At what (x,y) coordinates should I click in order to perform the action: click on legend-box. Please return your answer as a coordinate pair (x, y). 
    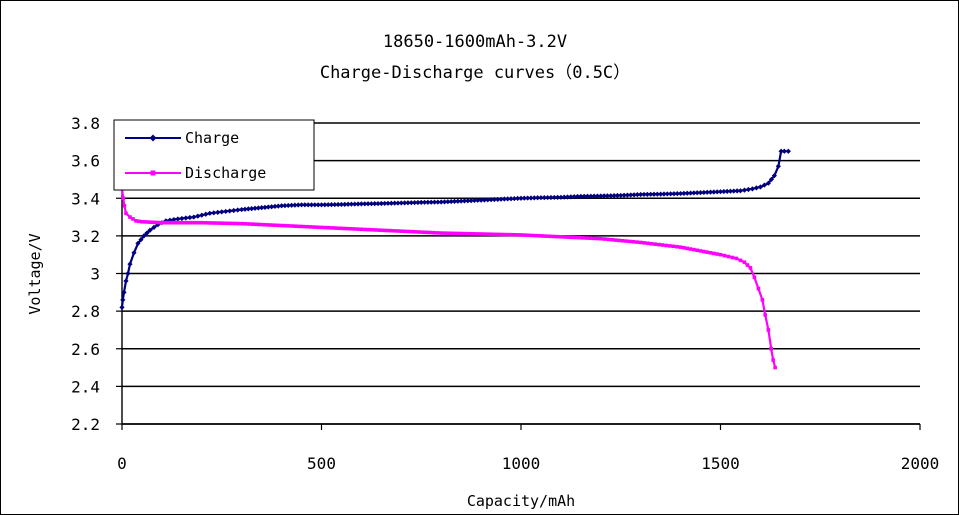
    Looking at the image, I should click on (214, 155).